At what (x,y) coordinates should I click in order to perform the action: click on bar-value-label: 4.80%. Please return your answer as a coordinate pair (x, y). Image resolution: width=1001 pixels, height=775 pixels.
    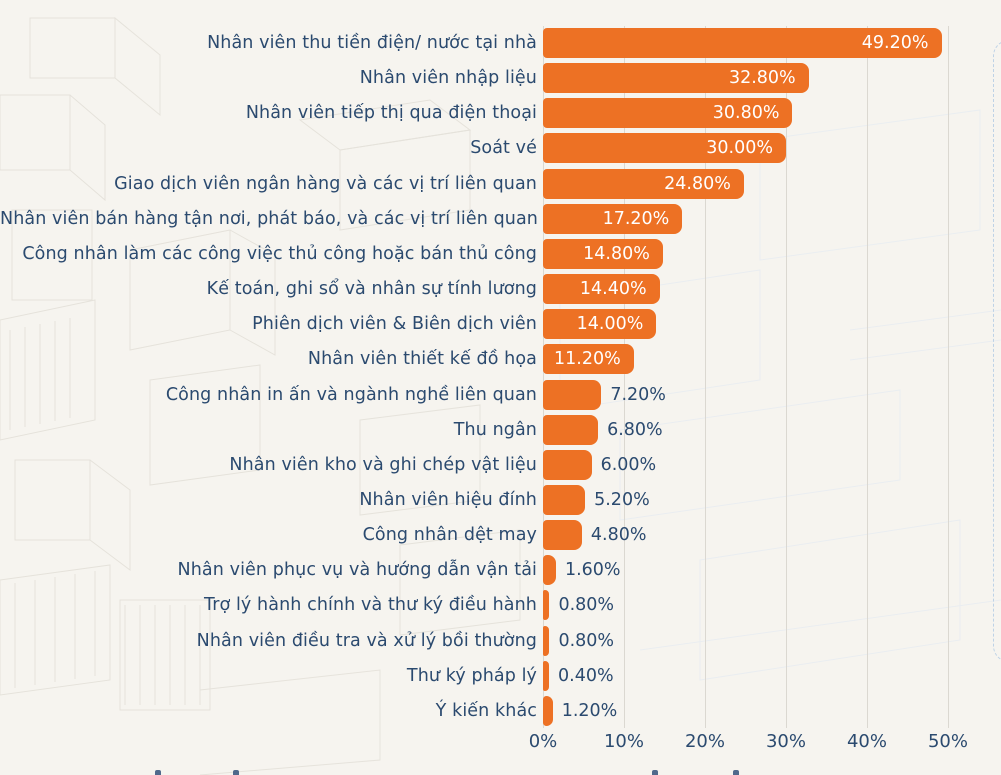
    Looking at the image, I should click on (618, 535).